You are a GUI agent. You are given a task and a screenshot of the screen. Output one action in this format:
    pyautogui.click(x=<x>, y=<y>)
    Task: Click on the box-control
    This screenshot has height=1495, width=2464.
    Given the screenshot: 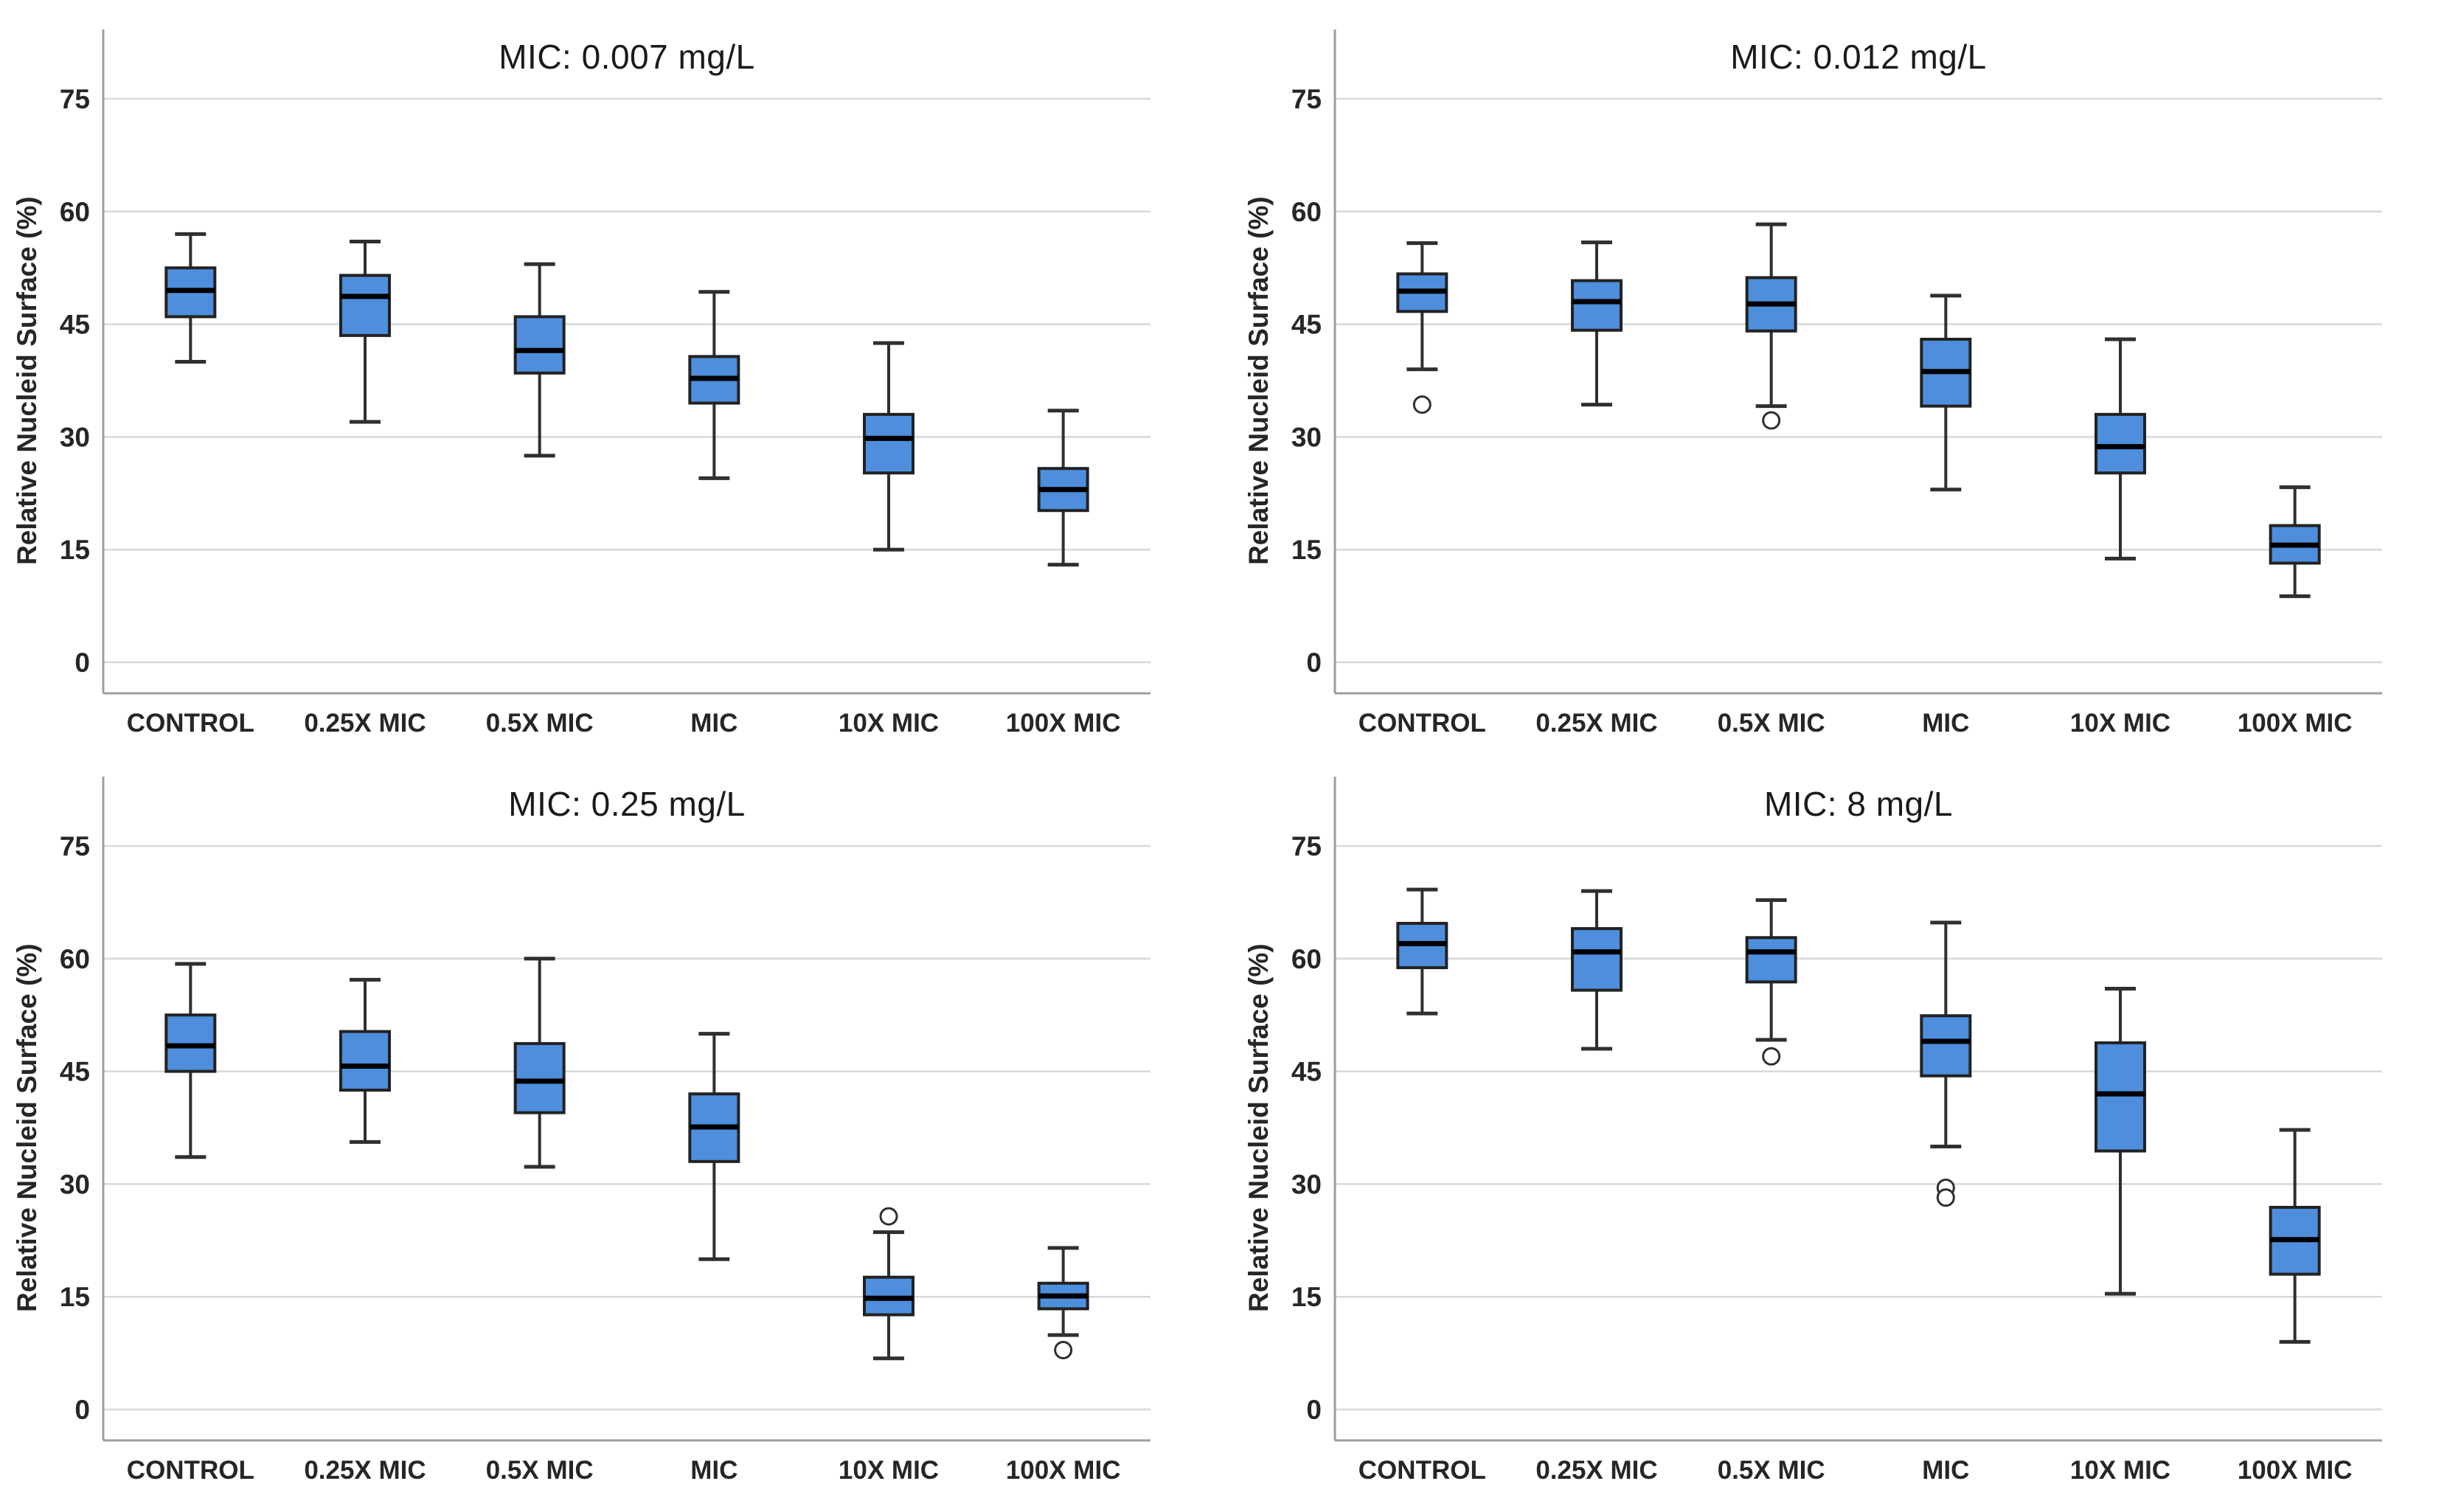 What is the action you would take?
    pyautogui.click(x=190, y=1043)
    